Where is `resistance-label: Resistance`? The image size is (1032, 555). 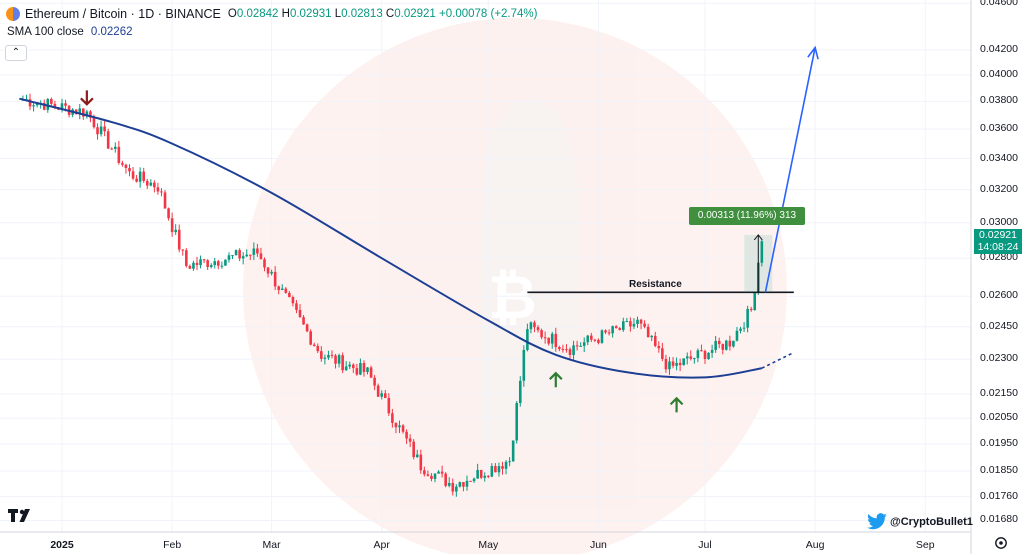
resistance-label: Resistance is located at coordinates (655, 284).